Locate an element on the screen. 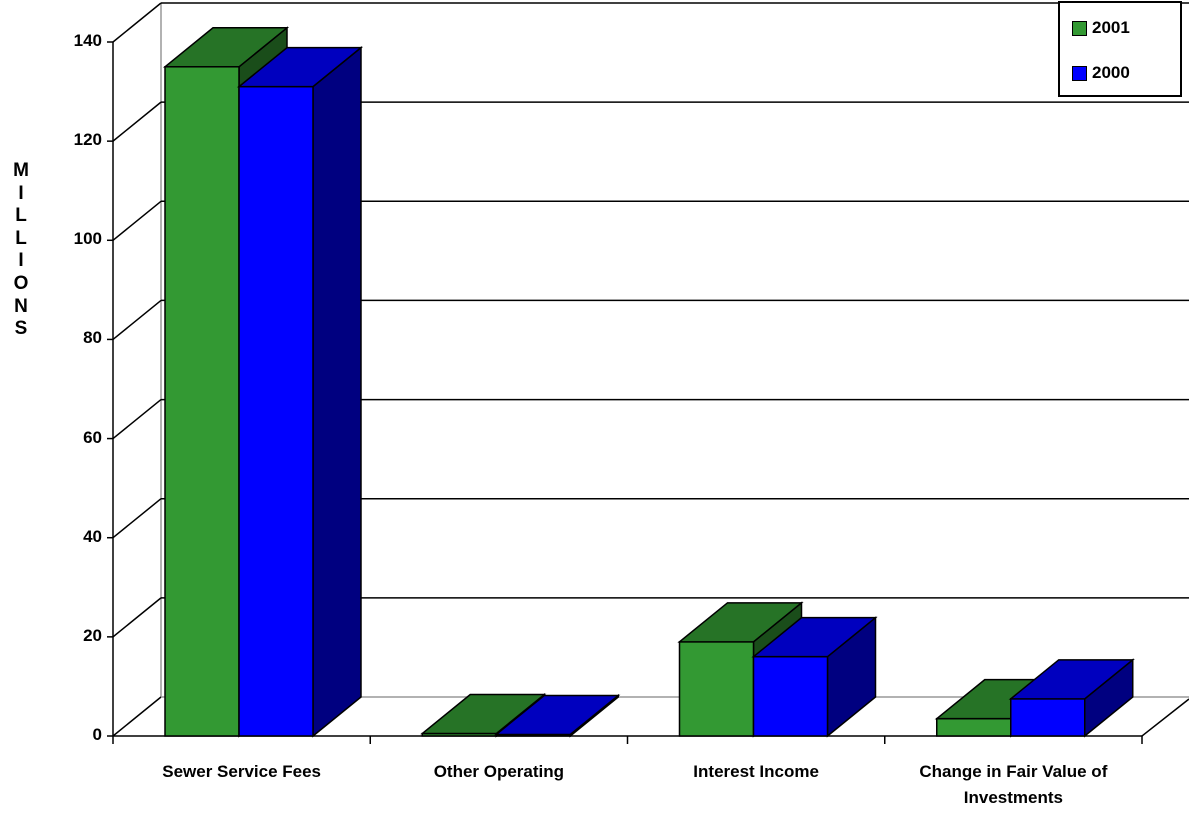 Image resolution: width=1189 pixels, height=814 pixels. y-tick-label-120: 120 is located at coordinates (87, 140).